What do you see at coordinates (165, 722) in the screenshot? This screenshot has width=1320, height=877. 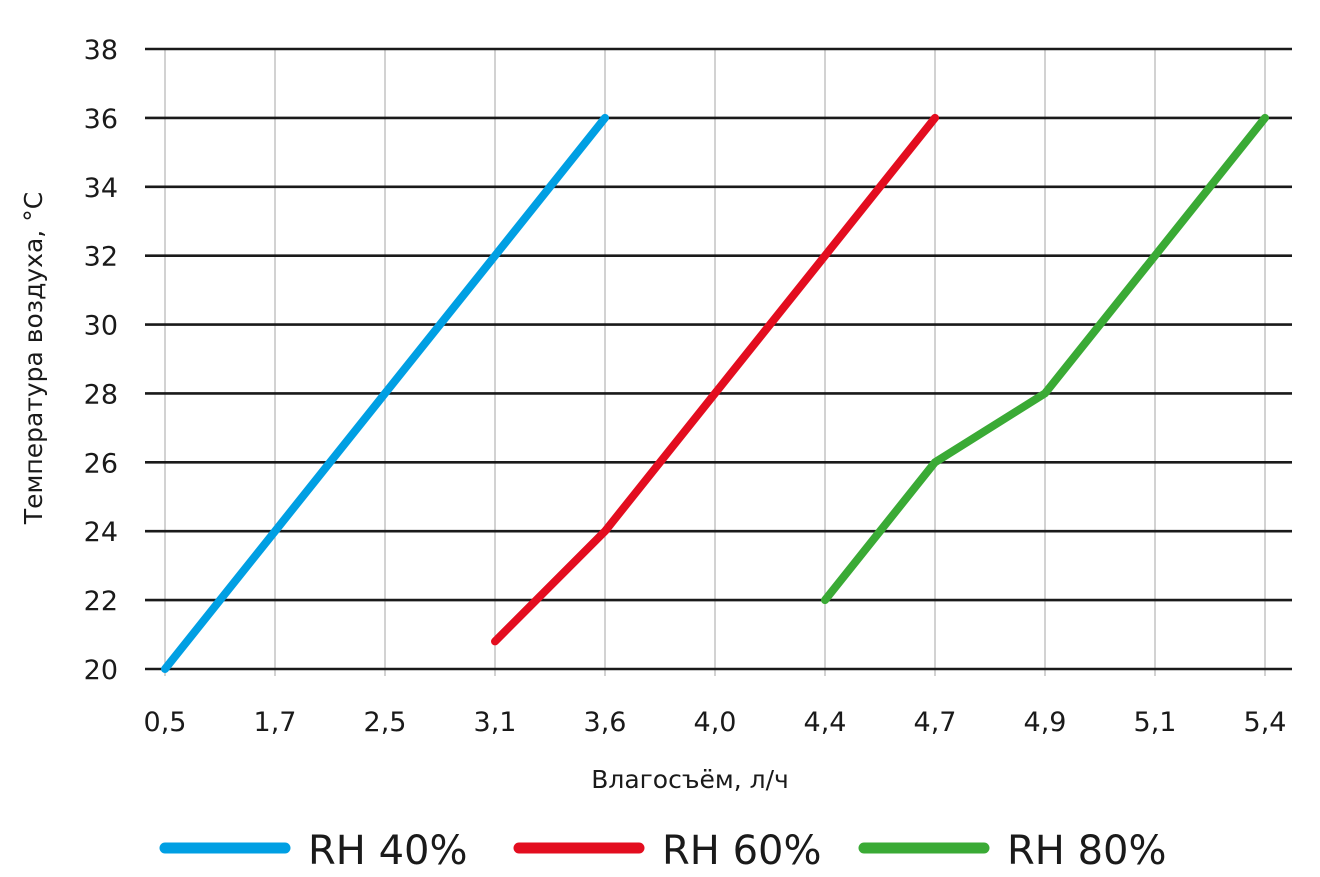 I see `x-tick-label: 0,5` at bounding box center [165, 722].